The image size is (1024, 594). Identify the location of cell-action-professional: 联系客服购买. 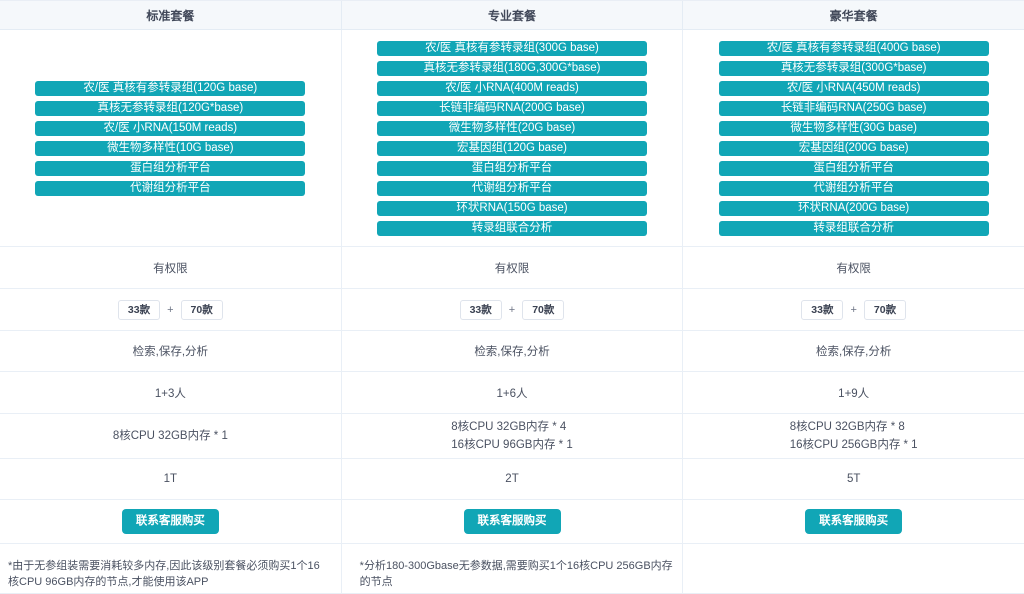
(513, 521).